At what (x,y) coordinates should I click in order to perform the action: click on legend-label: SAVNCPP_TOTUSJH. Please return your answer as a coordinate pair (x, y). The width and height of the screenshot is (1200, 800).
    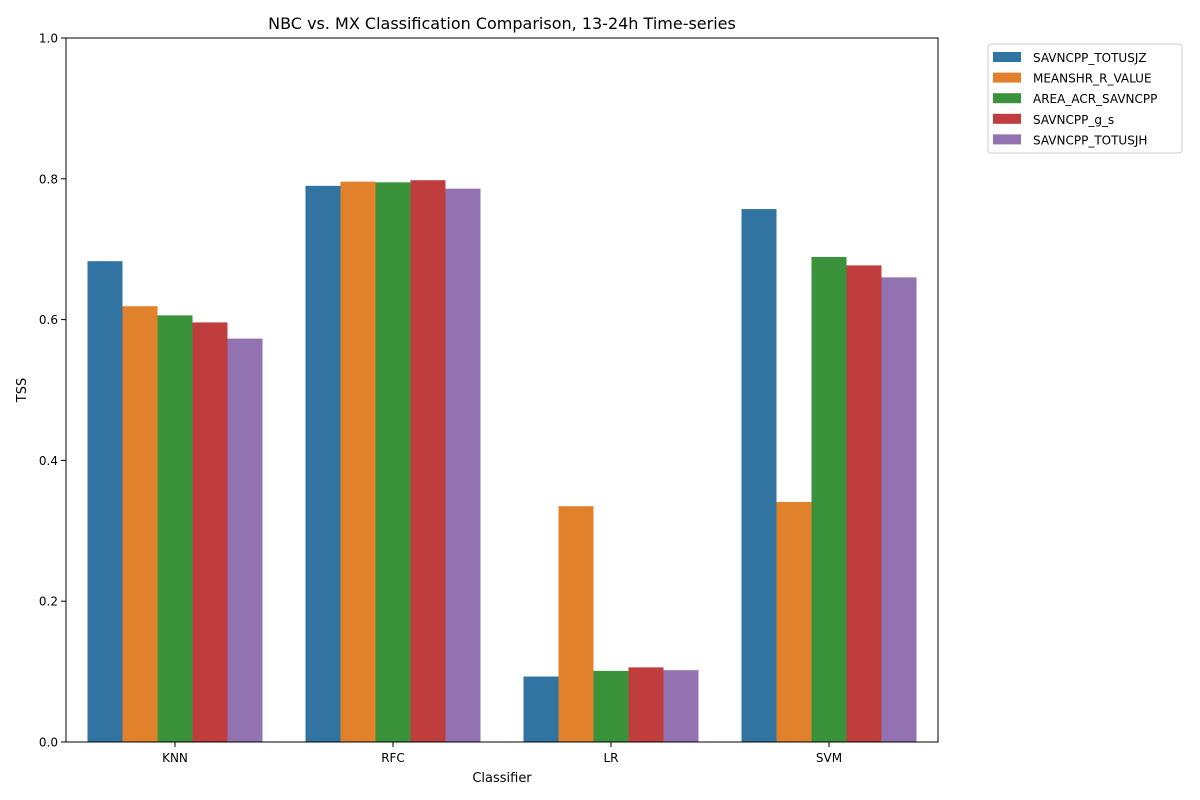
    Looking at the image, I should click on (1090, 140).